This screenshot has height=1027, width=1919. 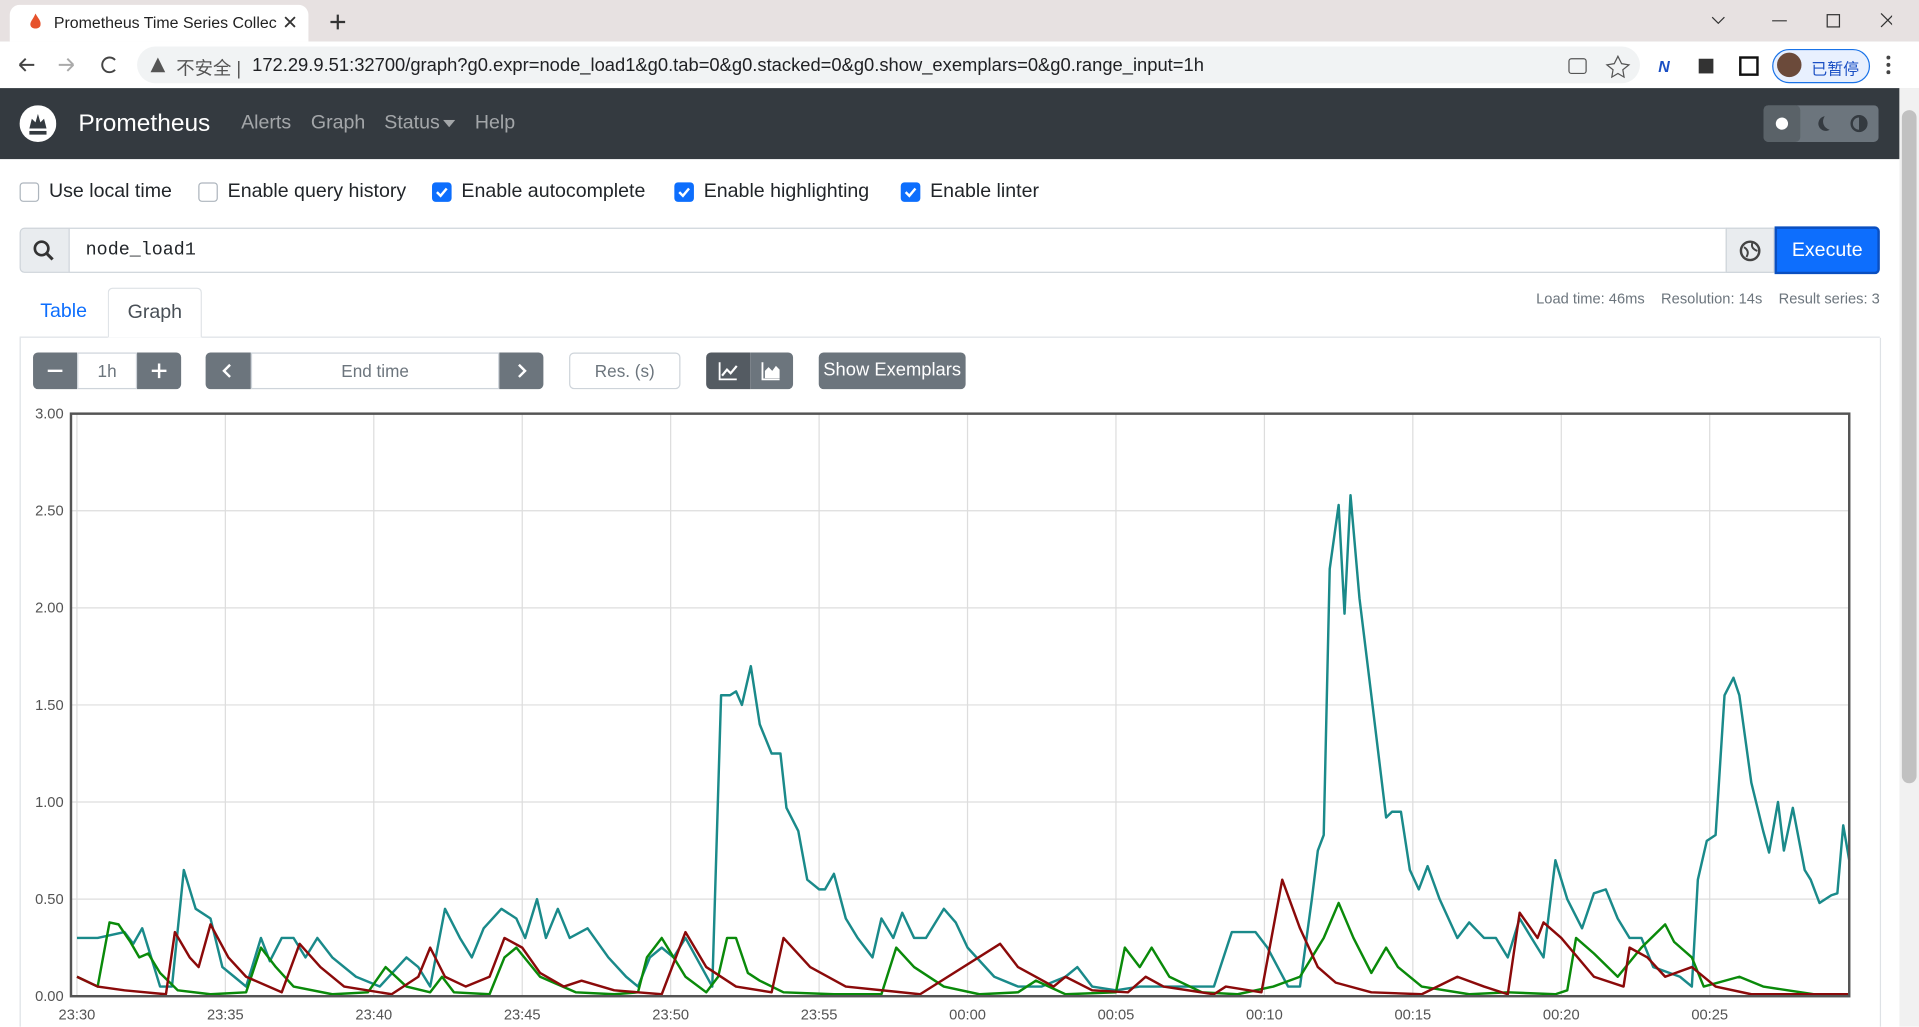 I want to click on y-tick-label: 2.50, so click(x=49, y=512).